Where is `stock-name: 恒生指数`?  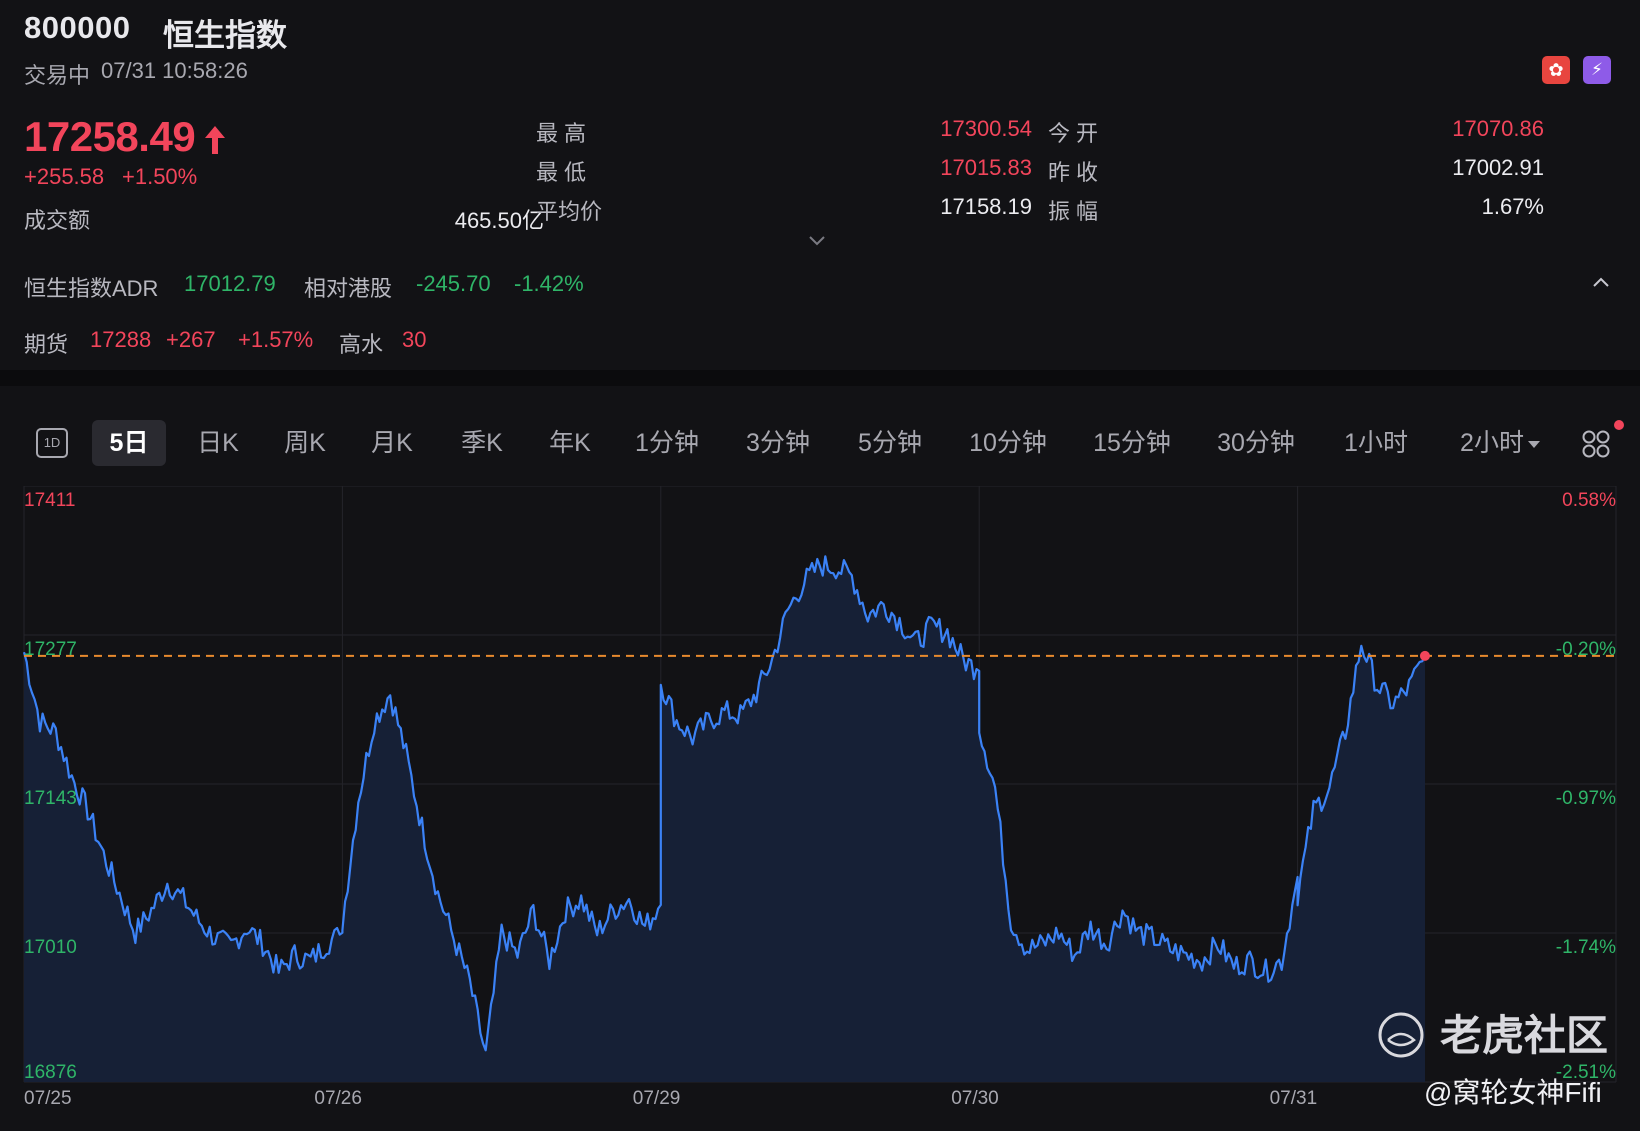
stock-name: 恒生指数 is located at coordinates (225, 35).